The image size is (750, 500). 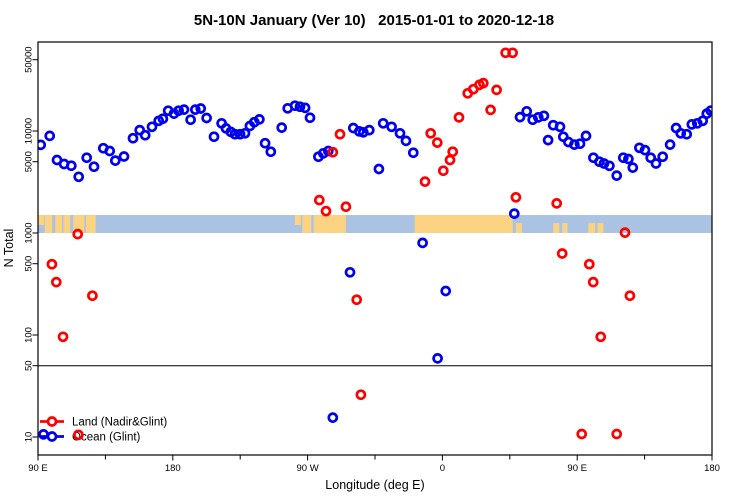 What do you see at coordinates (9, 248) in the screenshot?
I see `y-axis-title: N Total` at bounding box center [9, 248].